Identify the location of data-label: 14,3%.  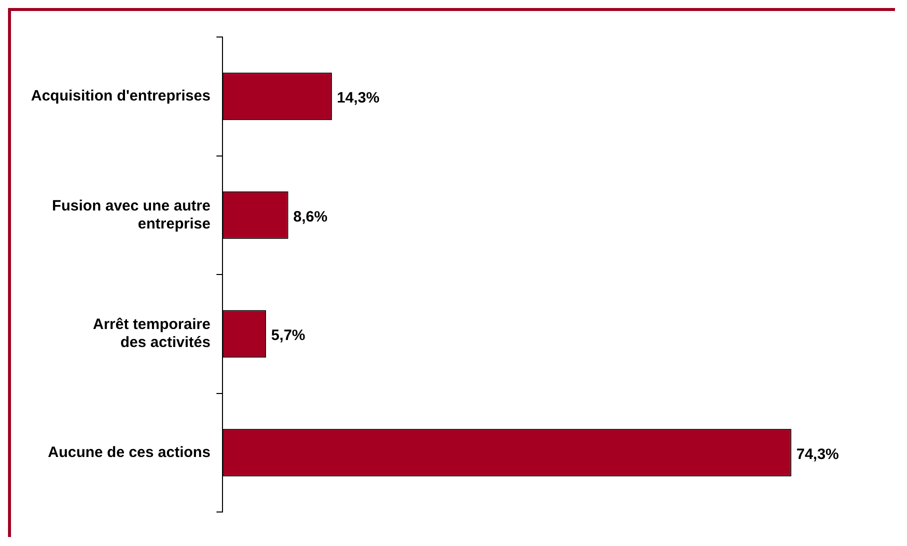
(358, 98).